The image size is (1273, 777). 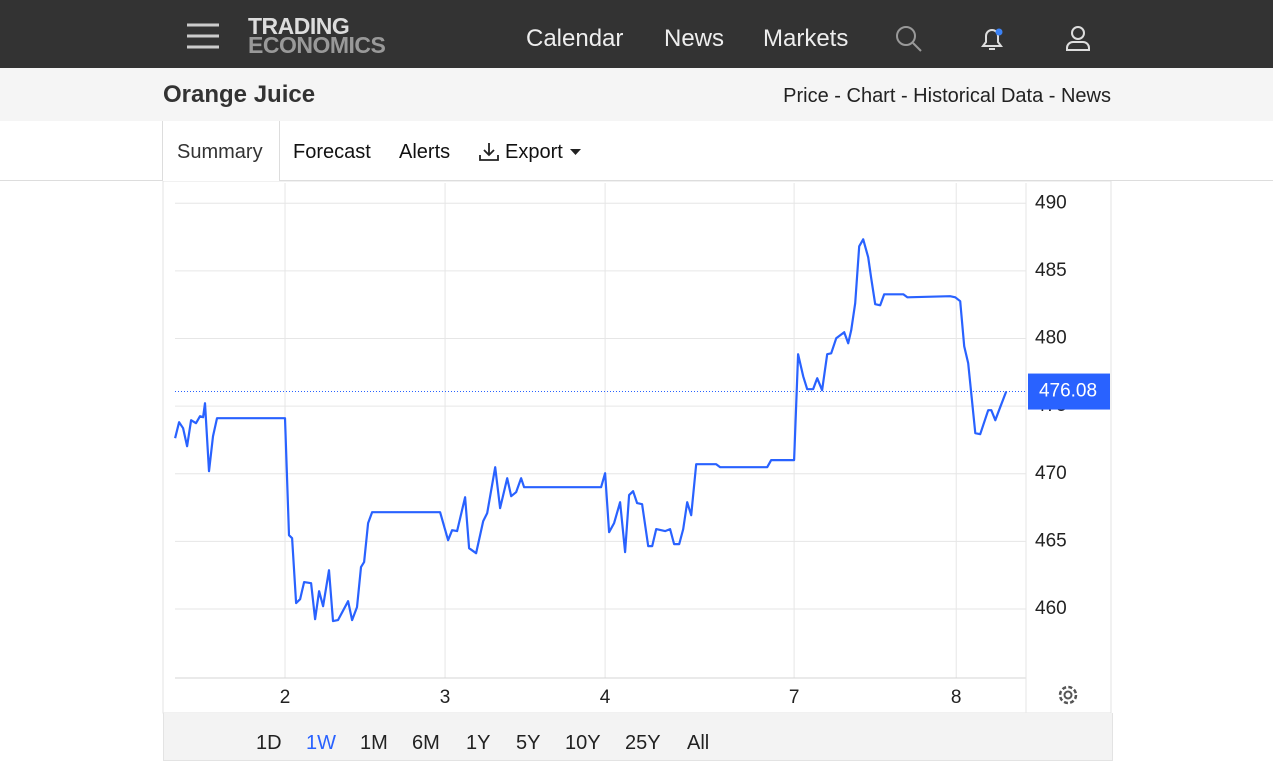 What do you see at coordinates (947, 96) in the screenshot?
I see `header-links: Price - Chart - Historical Data - News` at bounding box center [947, 96].